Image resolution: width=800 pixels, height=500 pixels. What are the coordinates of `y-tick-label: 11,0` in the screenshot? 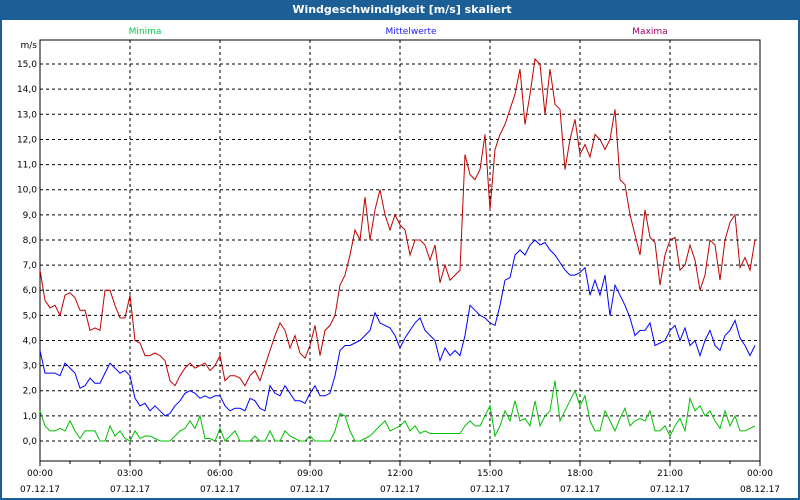 It's located at (27, 166).